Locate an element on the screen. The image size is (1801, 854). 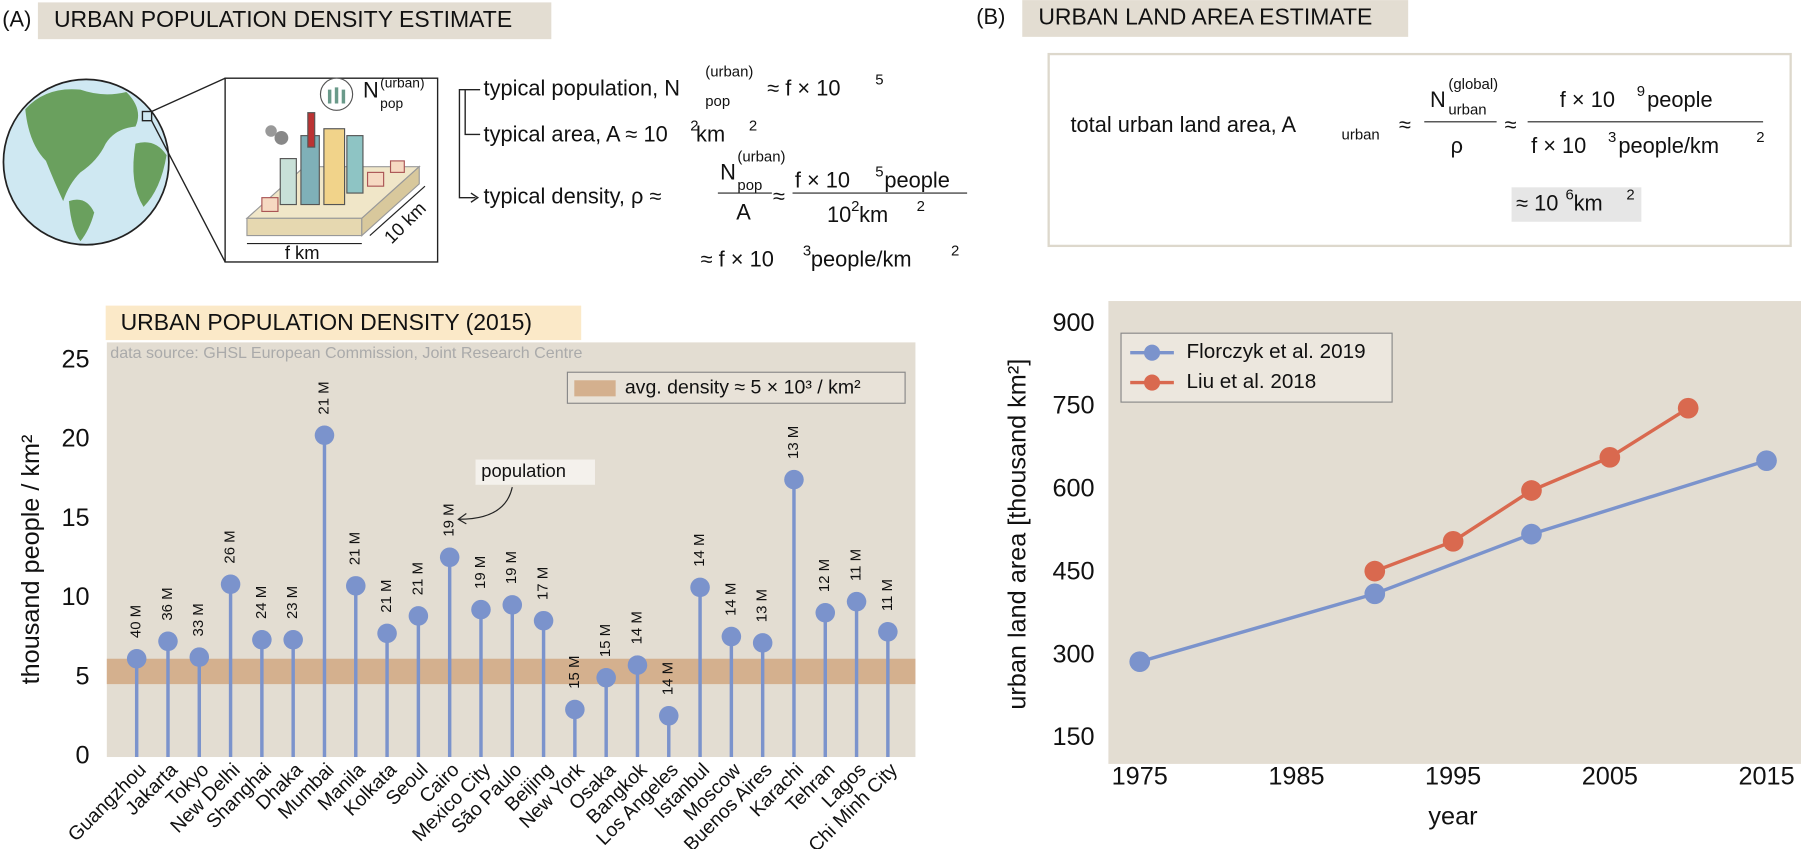
y-tick-label: 450 is located at coordinates (1073, 571).